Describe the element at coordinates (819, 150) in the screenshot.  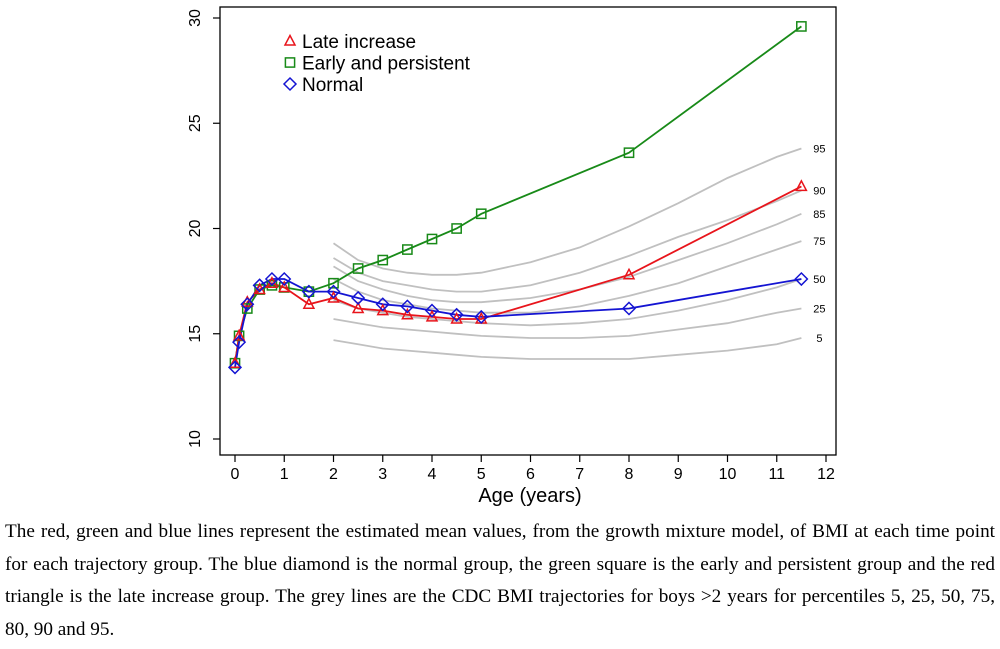
I see `percentile-label-95: 95` at that location.